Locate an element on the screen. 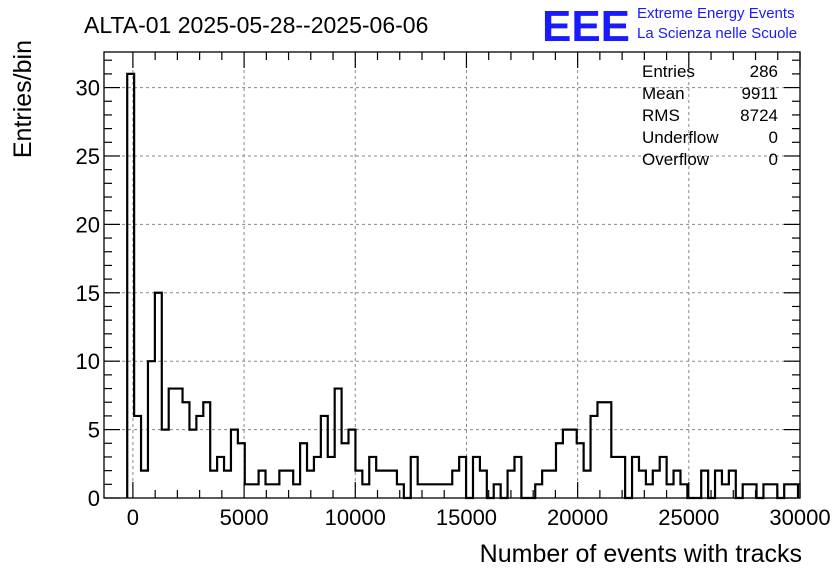 The height and width of the screenshot is (577, 836). logo-line-2: La Scienza nelle Scuole is located at coordinates (717, 33).